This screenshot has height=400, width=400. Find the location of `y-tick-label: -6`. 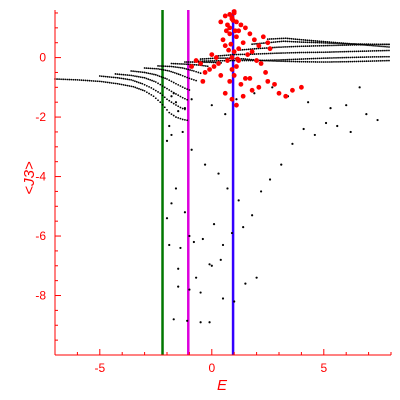

y-tick-label: -6 is located at coordinates (40, 236).